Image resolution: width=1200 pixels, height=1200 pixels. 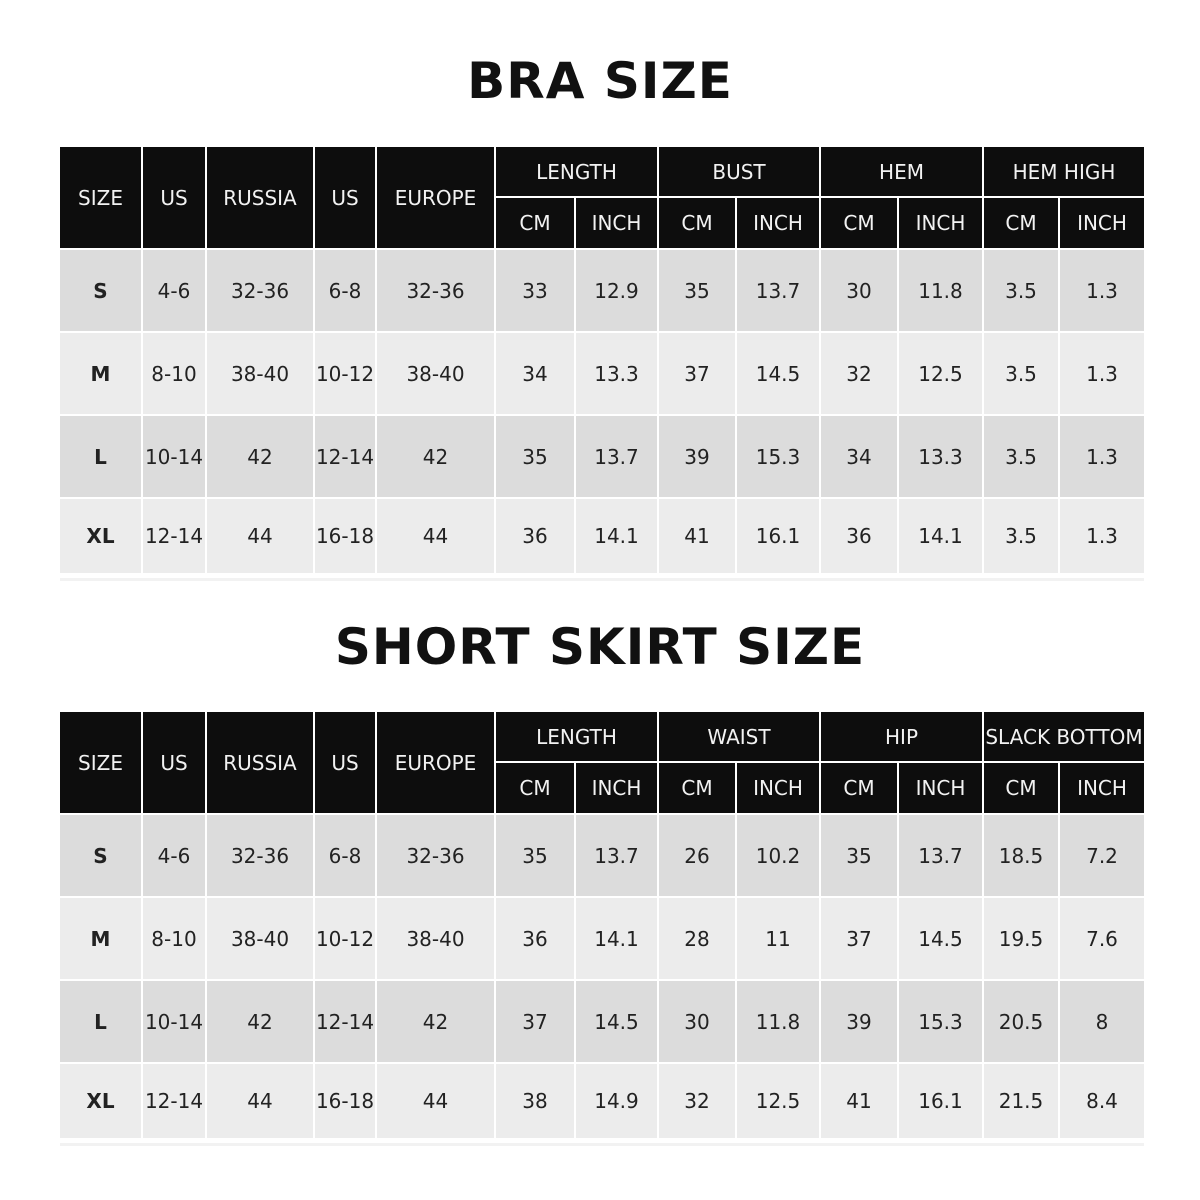 What do you see at coordinates (1102, 855) in the screenshot?
I see `table-cell: 7.2` at bounding box center [1102, 855].